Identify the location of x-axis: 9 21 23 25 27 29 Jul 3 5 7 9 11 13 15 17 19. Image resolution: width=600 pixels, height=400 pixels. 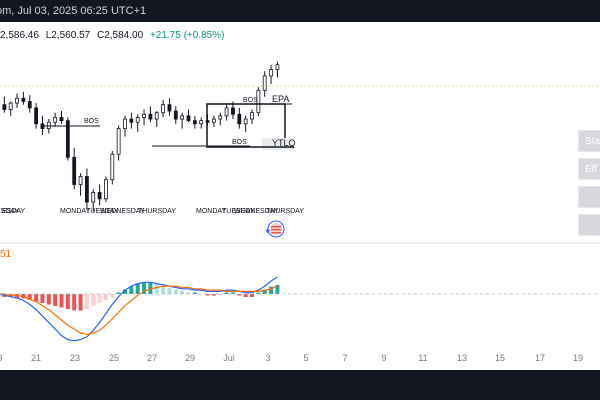
(291, 358).